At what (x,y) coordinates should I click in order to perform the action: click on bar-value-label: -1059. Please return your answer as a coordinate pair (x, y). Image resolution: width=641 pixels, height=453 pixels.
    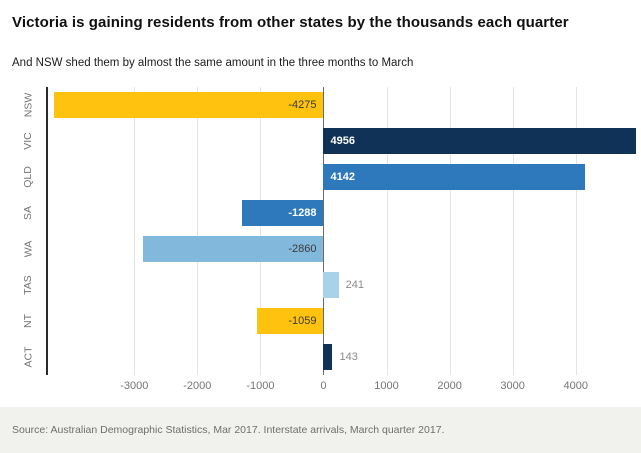
    Looking at the image, I should click on (302, 321).